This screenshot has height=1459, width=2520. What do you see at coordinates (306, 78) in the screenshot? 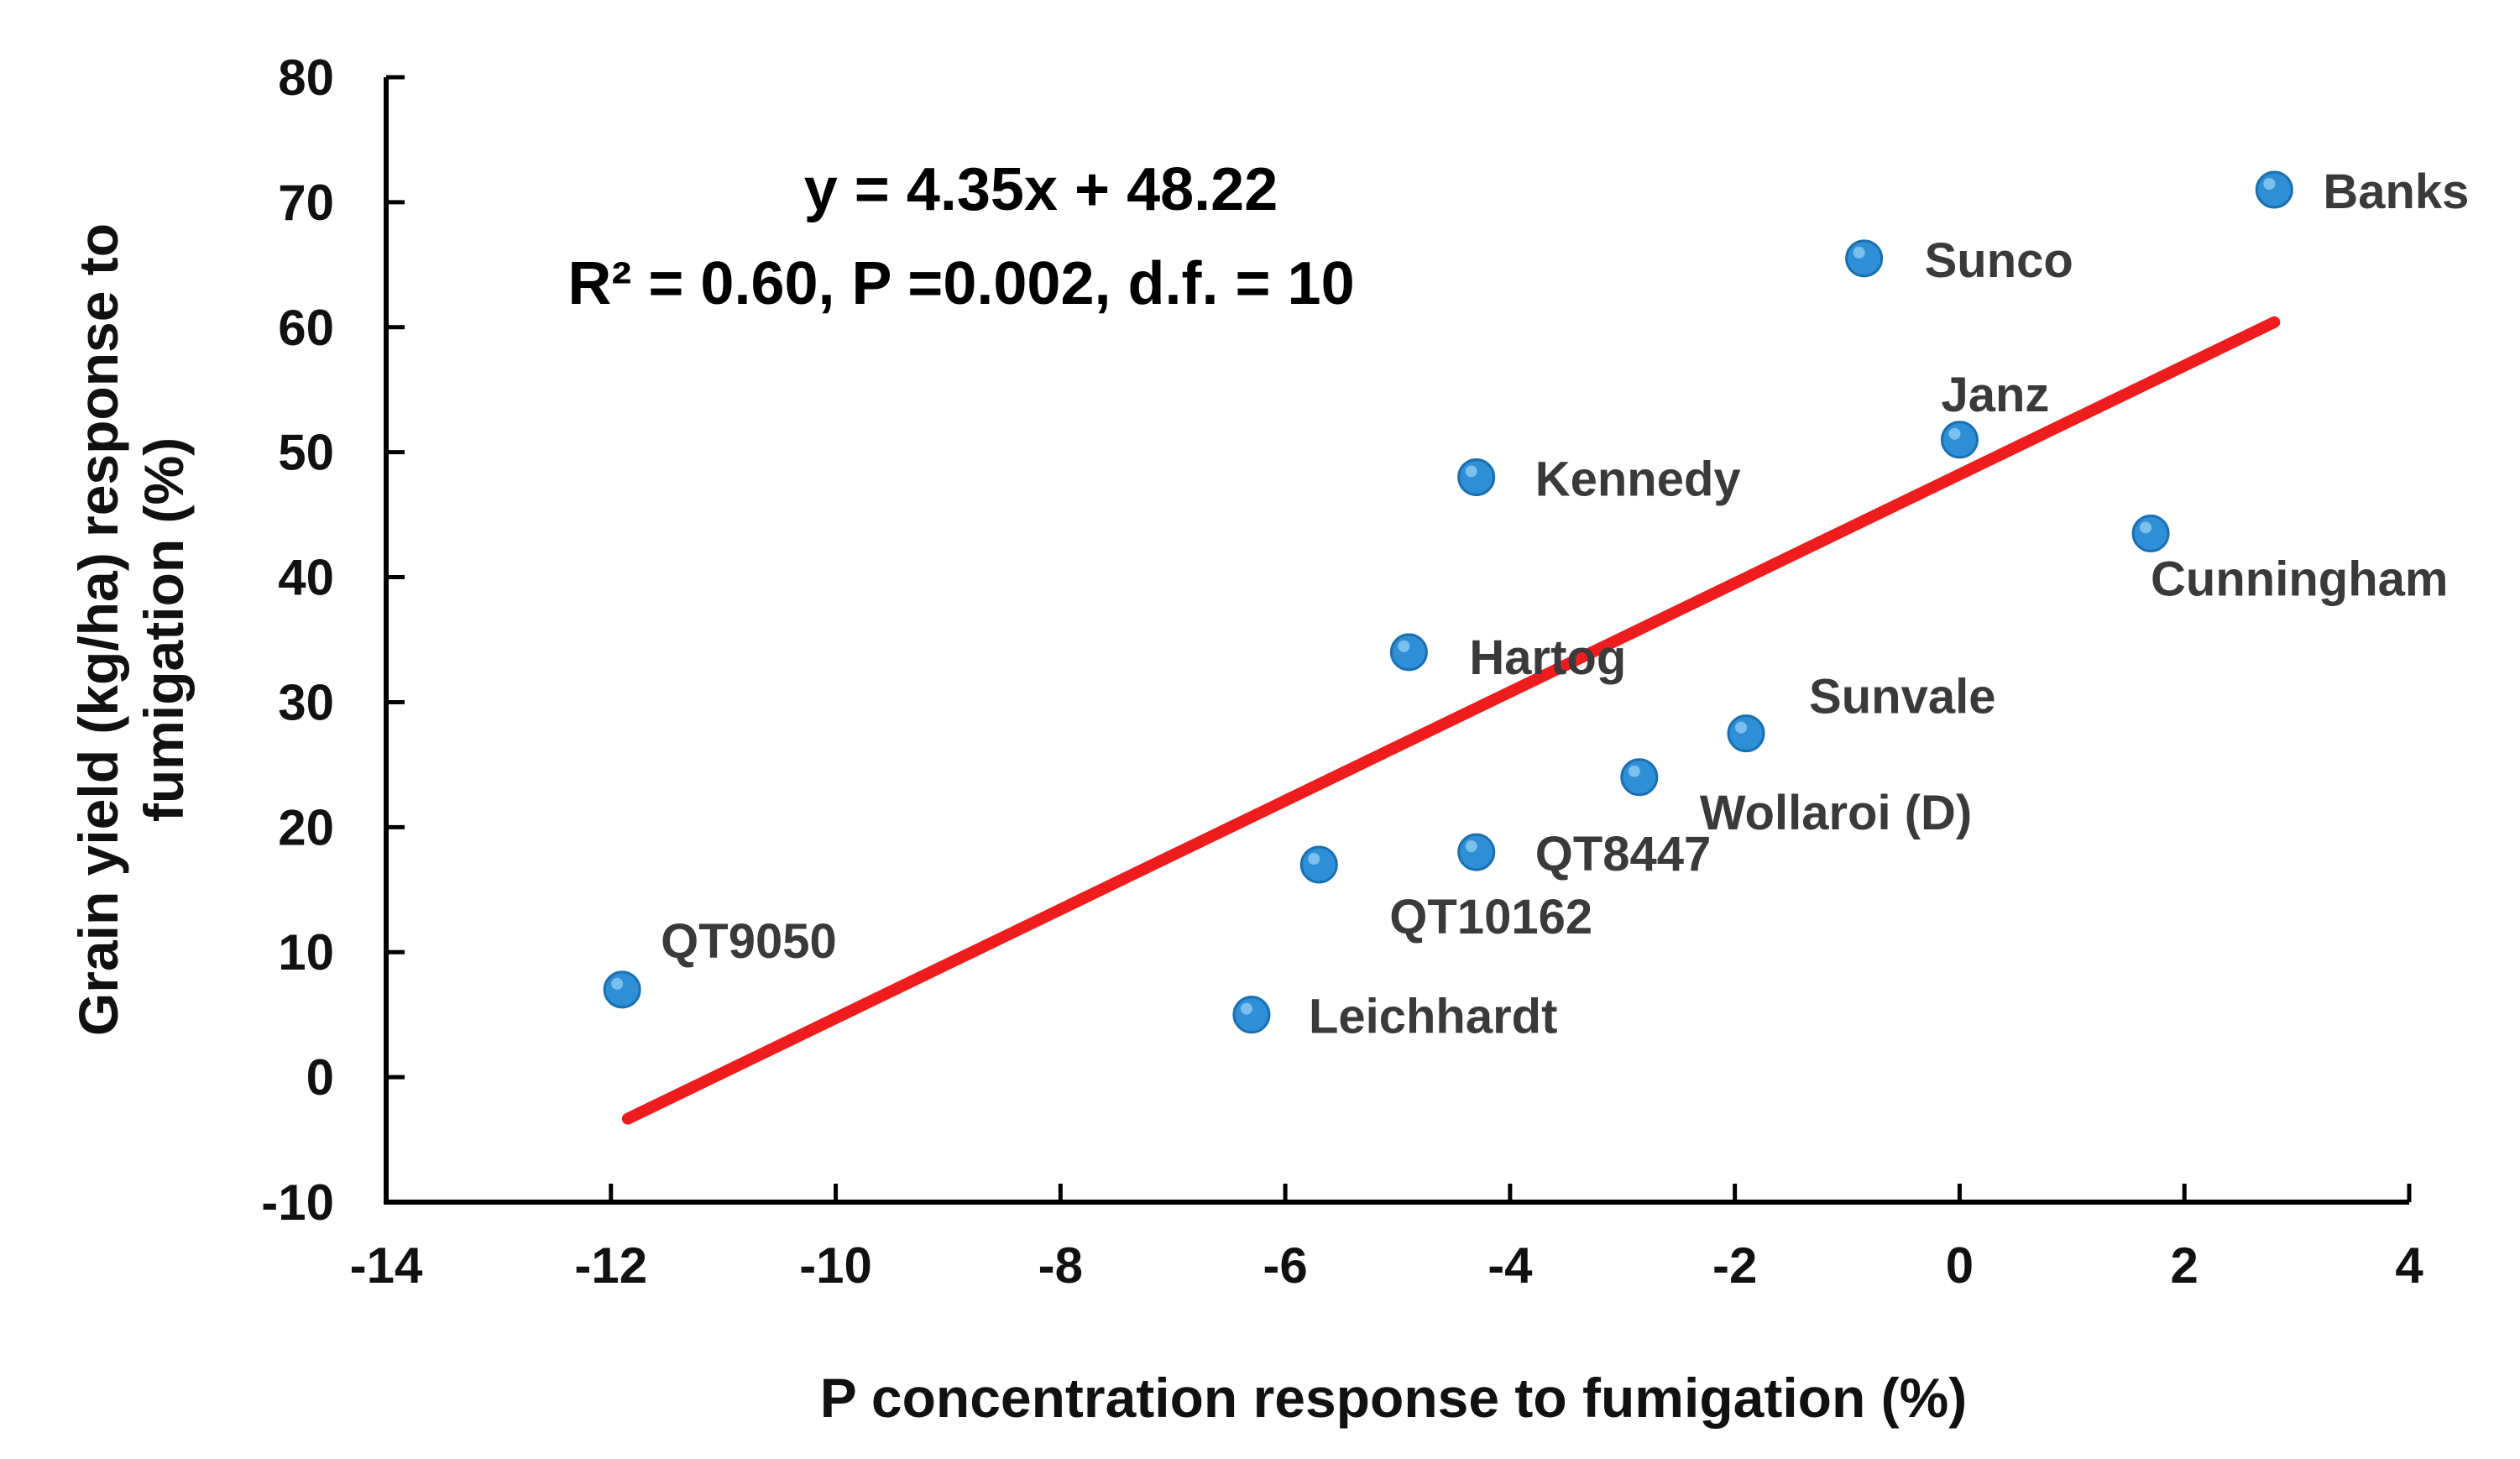
I see `y-tick-label: 80` at bounding box center [306, 78].